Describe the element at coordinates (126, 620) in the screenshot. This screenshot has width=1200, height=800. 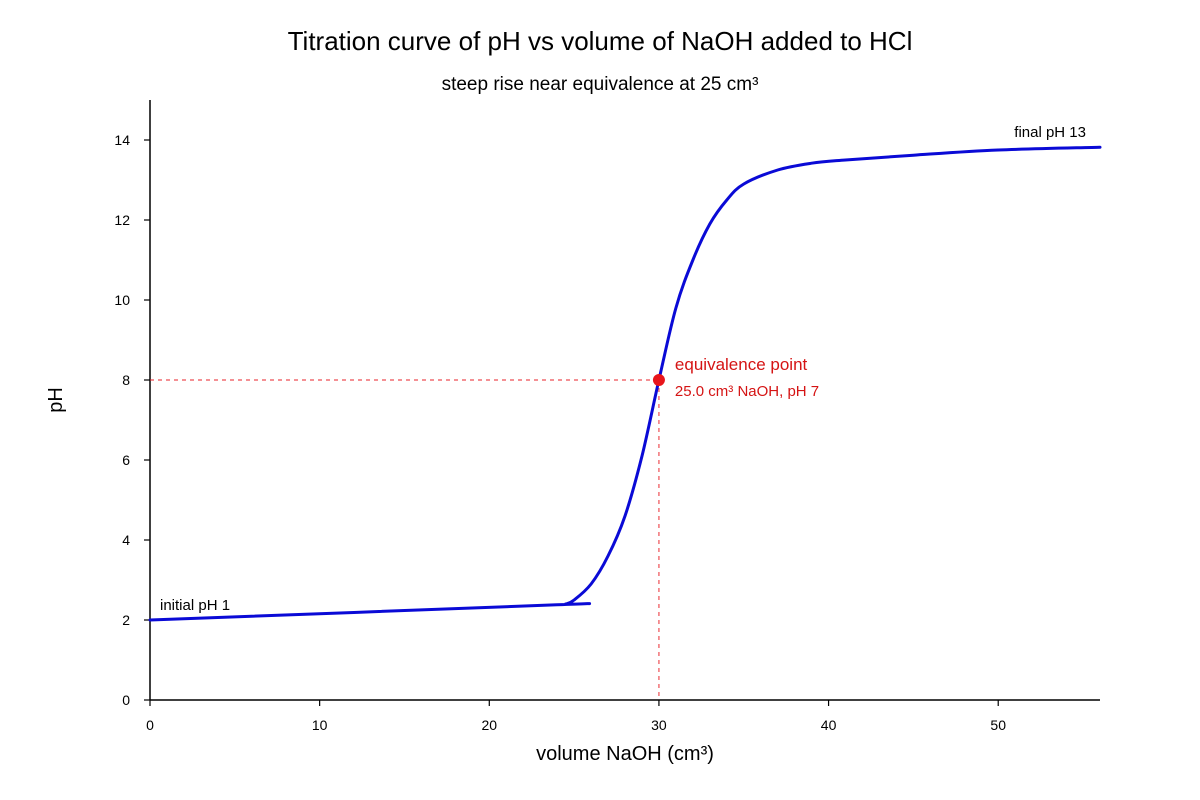
I see `y-tick-label: 2` at that location.